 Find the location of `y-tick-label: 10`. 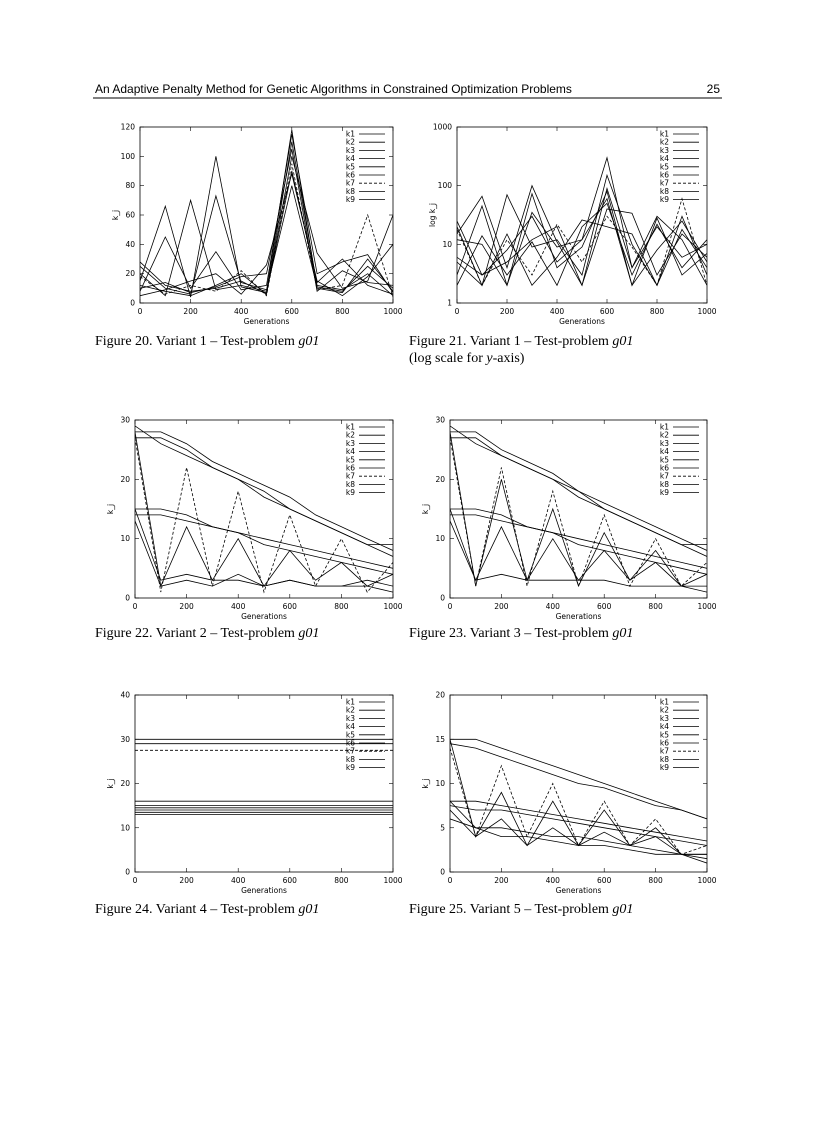

y-tick-label: 10 is located at coordinates (440, 783).